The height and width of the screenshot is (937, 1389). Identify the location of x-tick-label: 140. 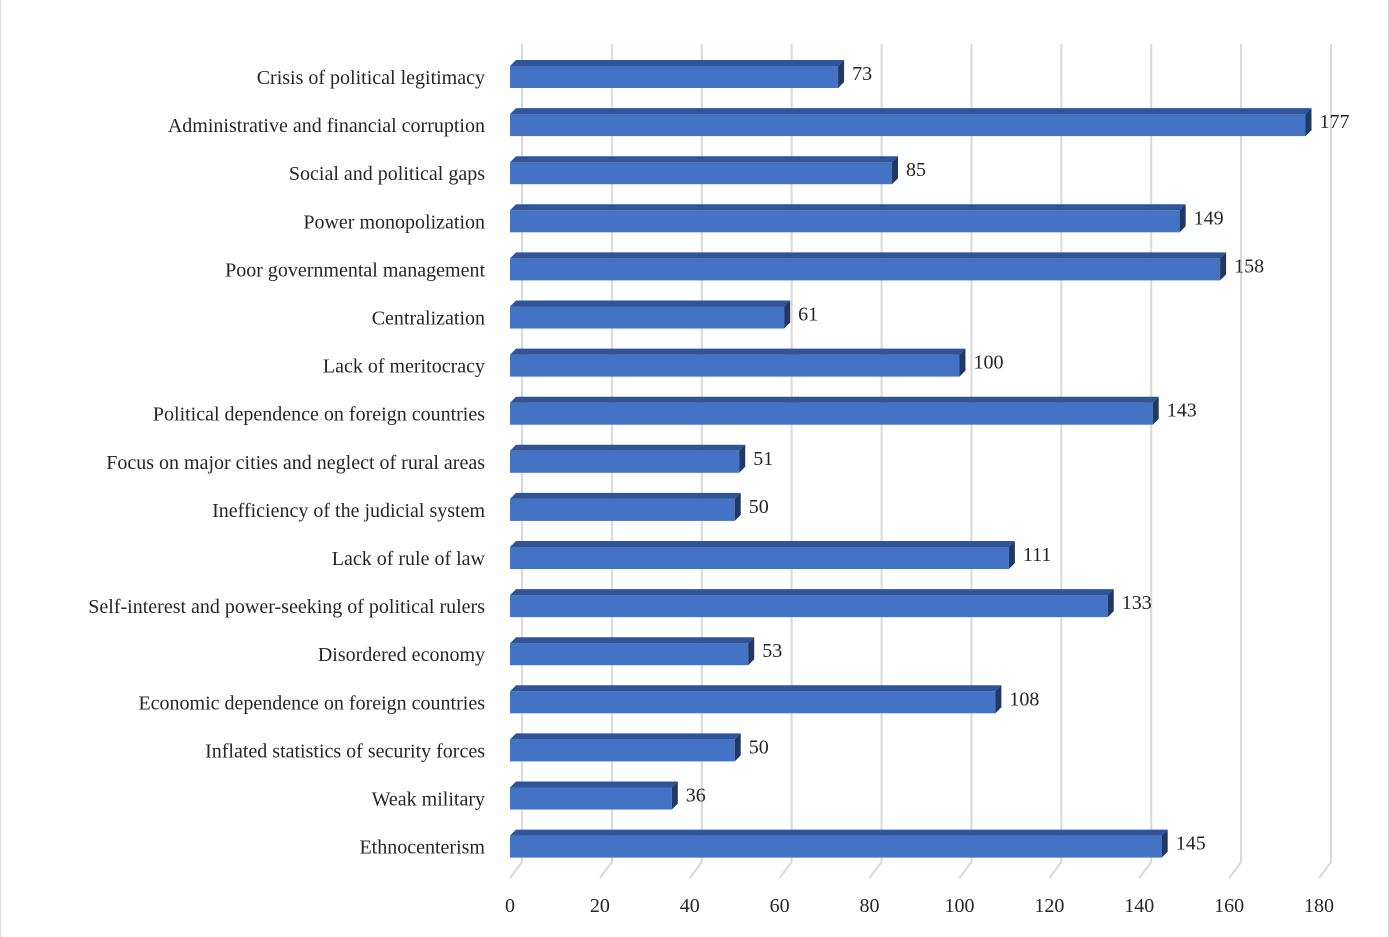
(1139, 906).